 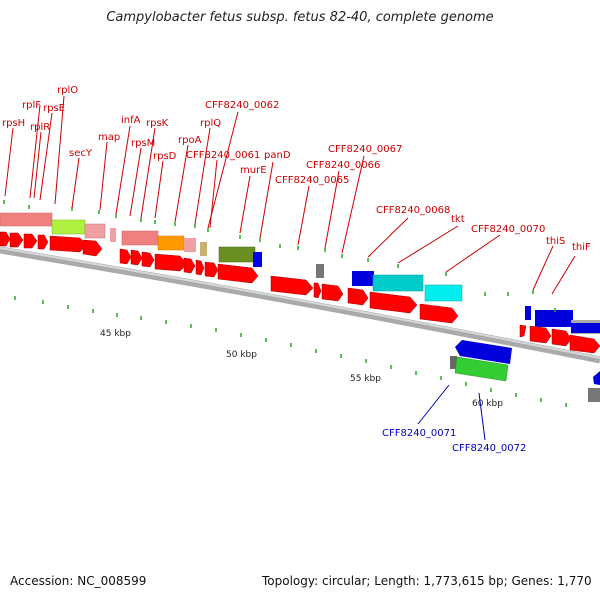 What do you see at coordinates (489, 448) in the screenshot?
I see `gene-label: CFF8240_0072` at bounding box center [489, 448].